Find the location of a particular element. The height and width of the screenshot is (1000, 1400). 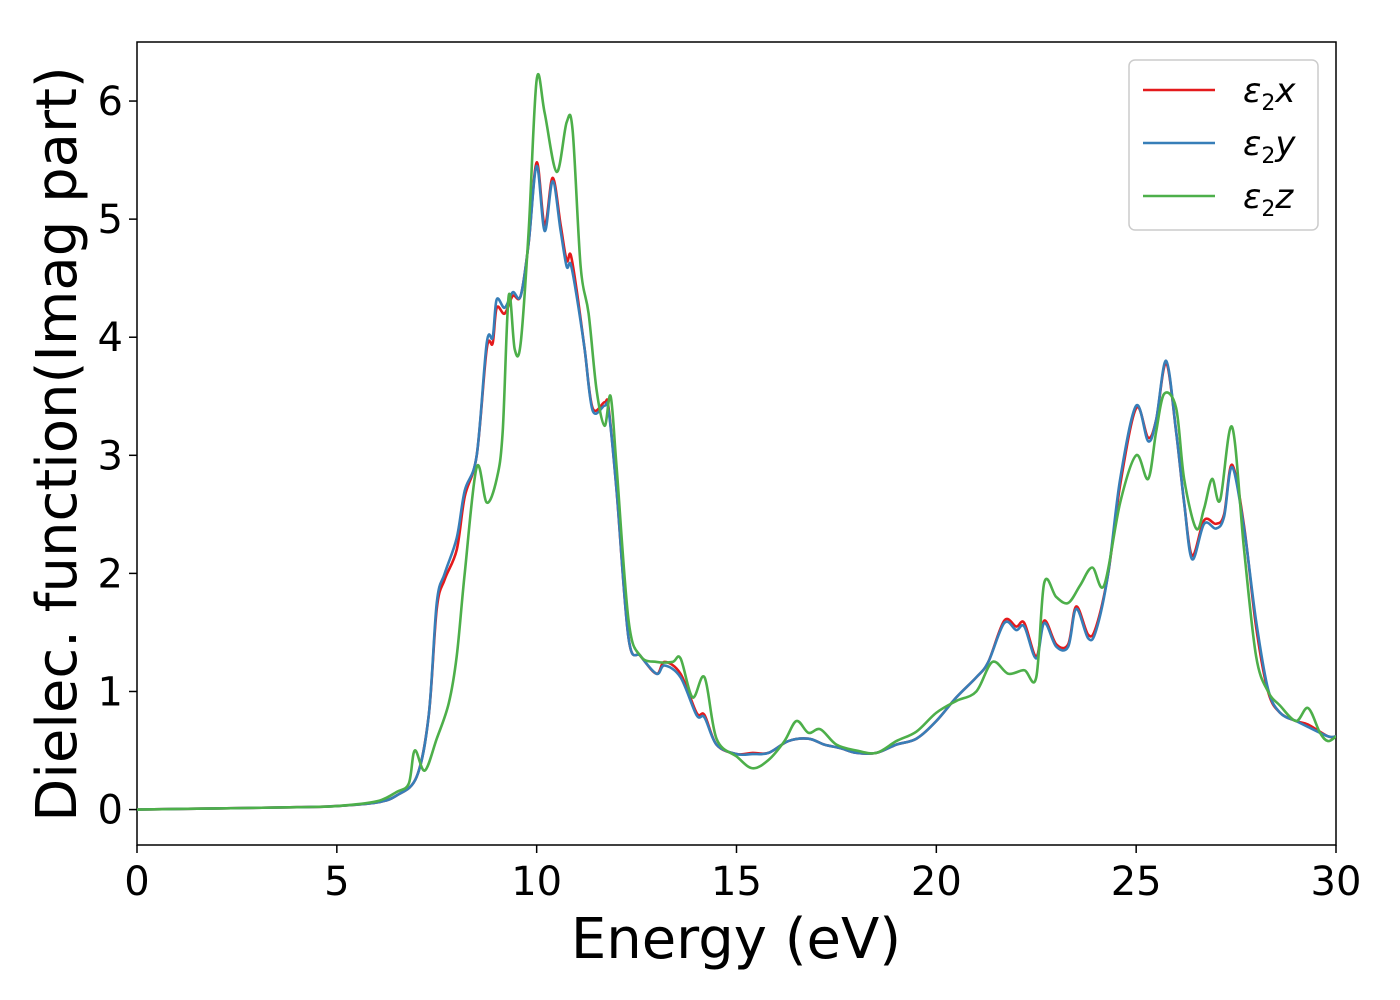

x-tick-label: 5 is located at coordinates (336, 882).